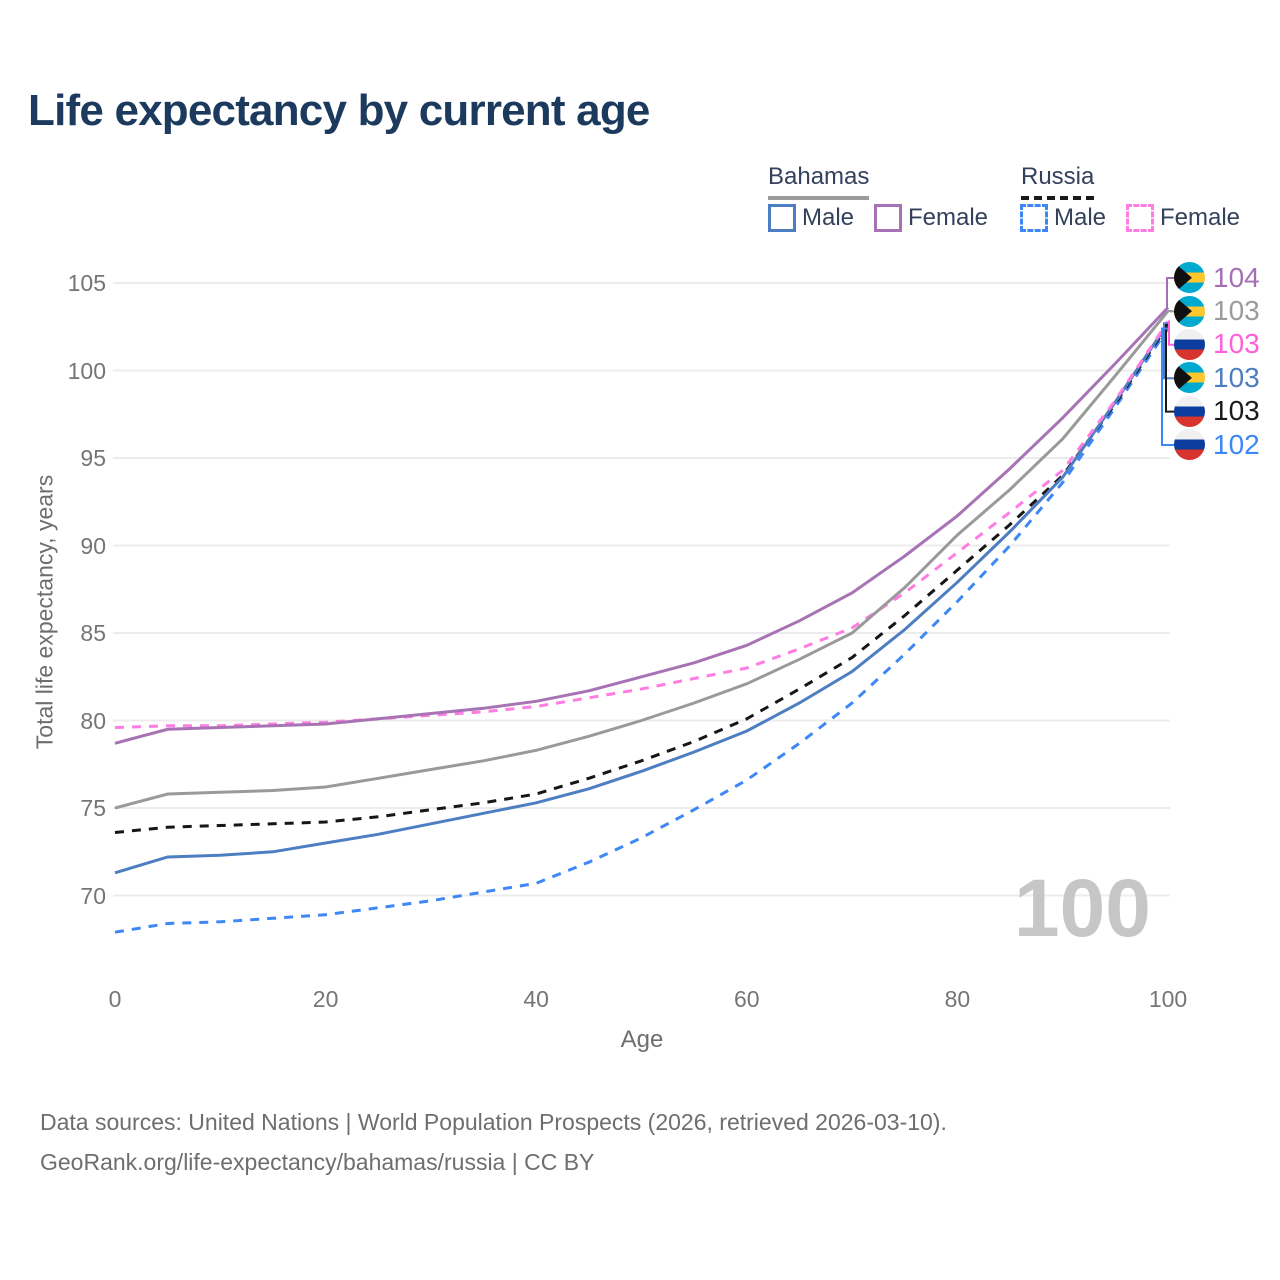 The width and height of the screenshot is (1280, 1280). Describe the element at coordinates (747, 999) in the screenshot. I see `x-tick-label: 60` at that location.